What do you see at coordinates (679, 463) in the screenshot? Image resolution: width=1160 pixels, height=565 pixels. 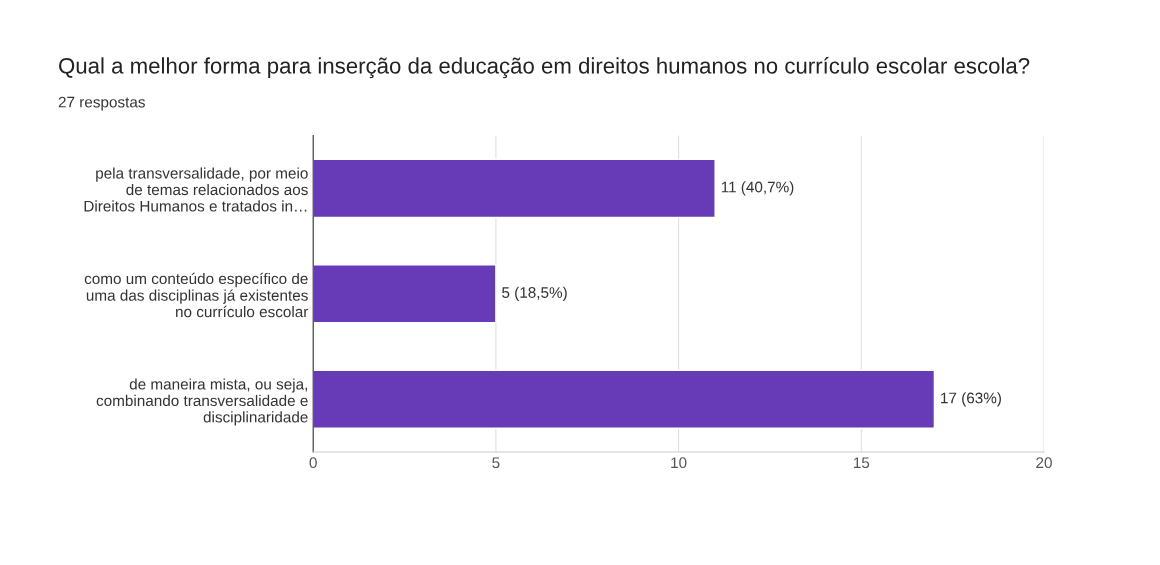 I see `x-tick-label: 10` at bounding box center [679, 463].